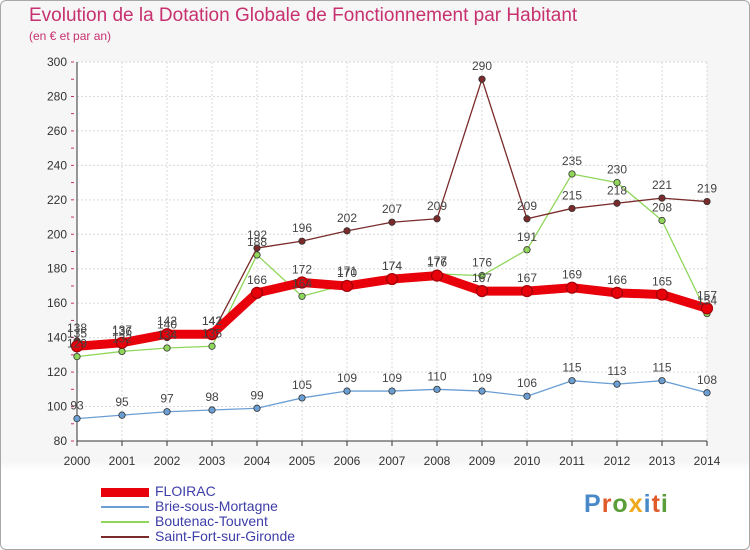  What do you see at coordinates (251, 521) in the screenshot?
I see `legend-item-boutenac-touvent: Boutenac-Touvent` at bounding box center [251, 521].